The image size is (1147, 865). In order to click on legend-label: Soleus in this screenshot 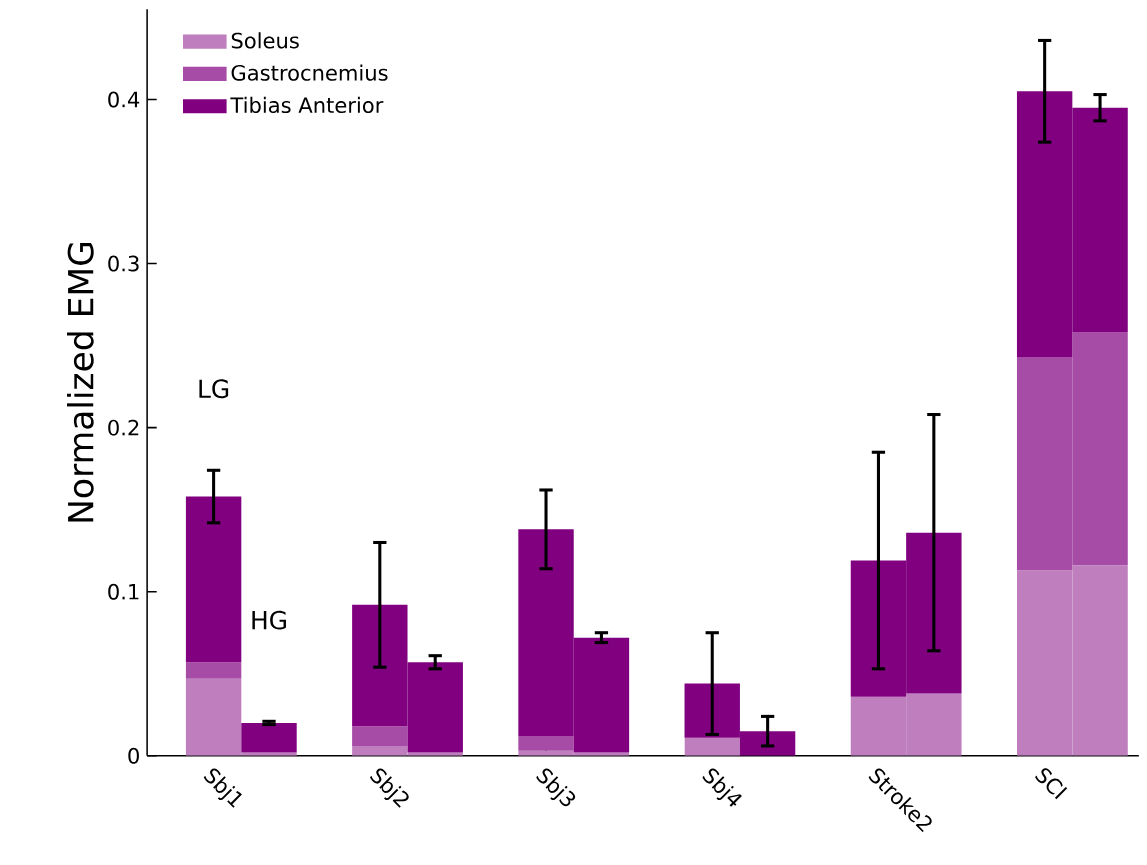, I will do `click(265, 40)`.